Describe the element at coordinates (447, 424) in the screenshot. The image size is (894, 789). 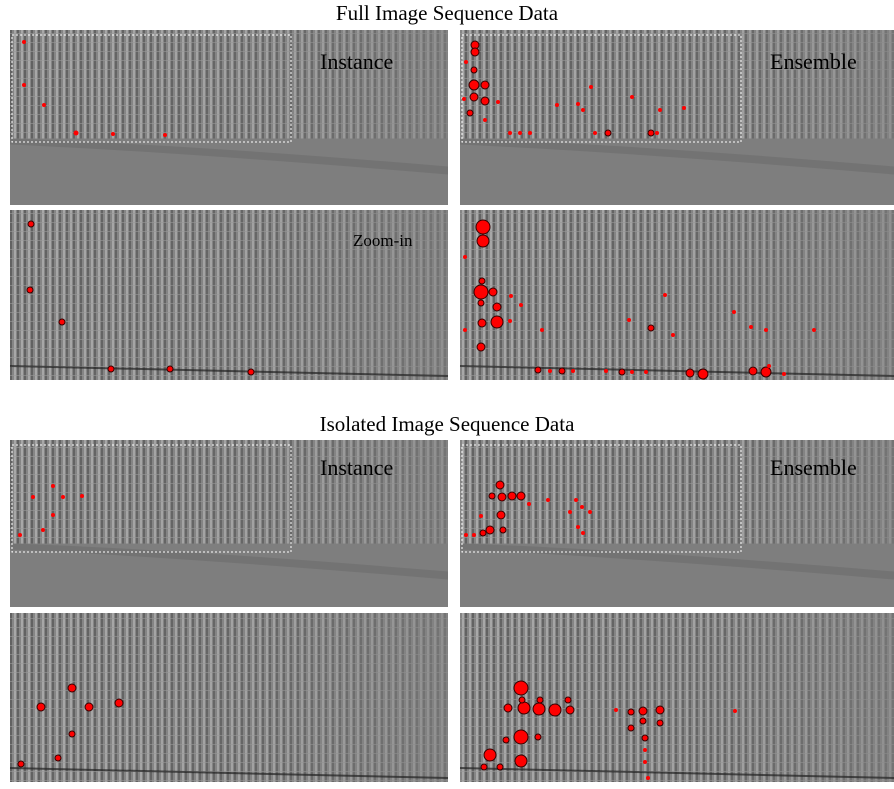
I see `section-title: Isolated Image Sequence Data` at that location.